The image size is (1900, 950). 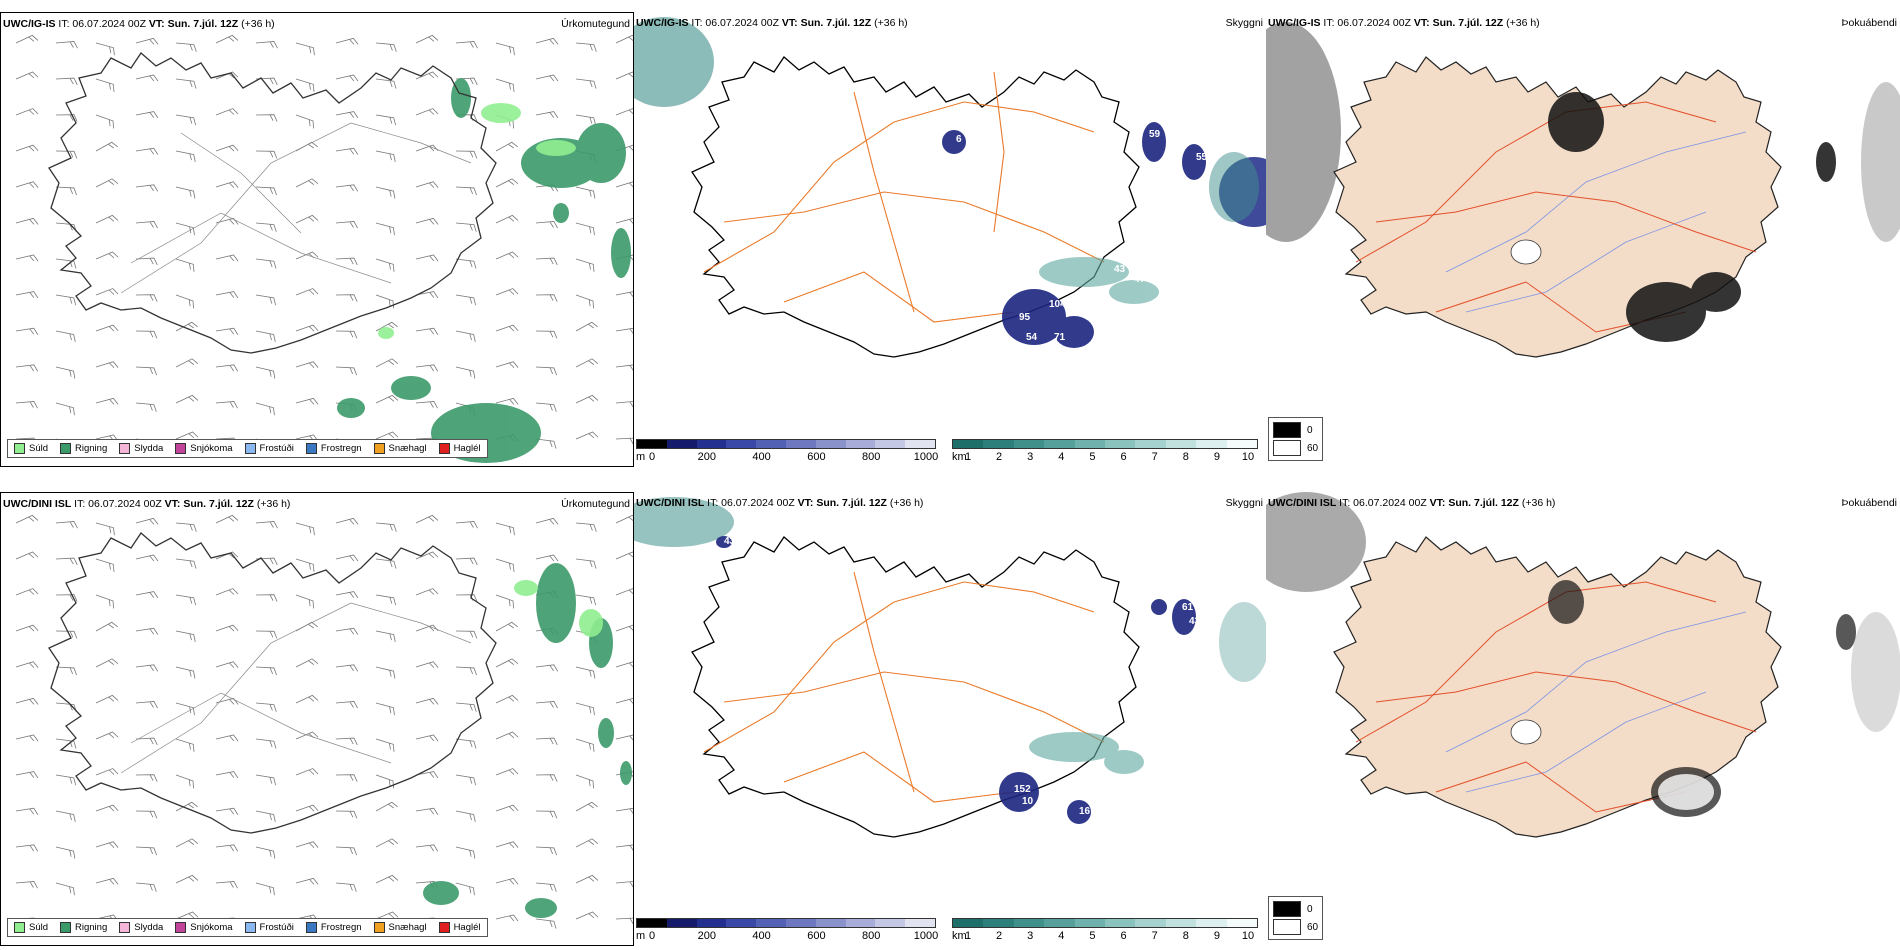 I want to click on precip-legend-item: Frostúði, so click(x=269, y=448).